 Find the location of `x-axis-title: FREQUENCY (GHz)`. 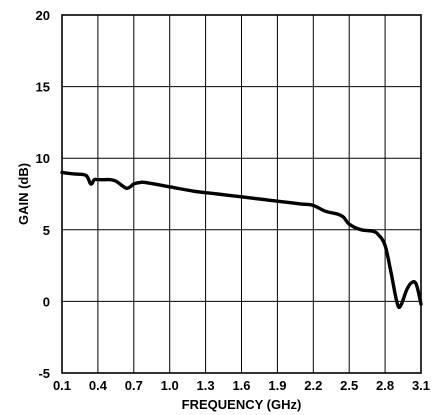

x-axis-title: FREQUENCY (GHz) is located at coordinates (242, 404).